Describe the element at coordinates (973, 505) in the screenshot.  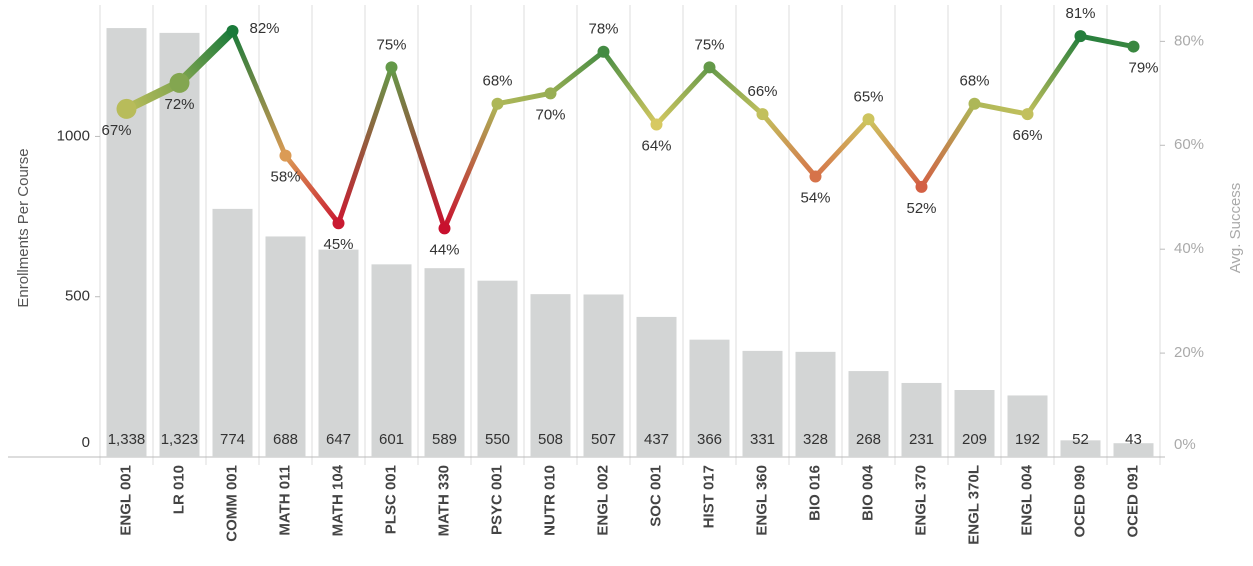
I see `x-tick-label: ENGL 370L` at that location.